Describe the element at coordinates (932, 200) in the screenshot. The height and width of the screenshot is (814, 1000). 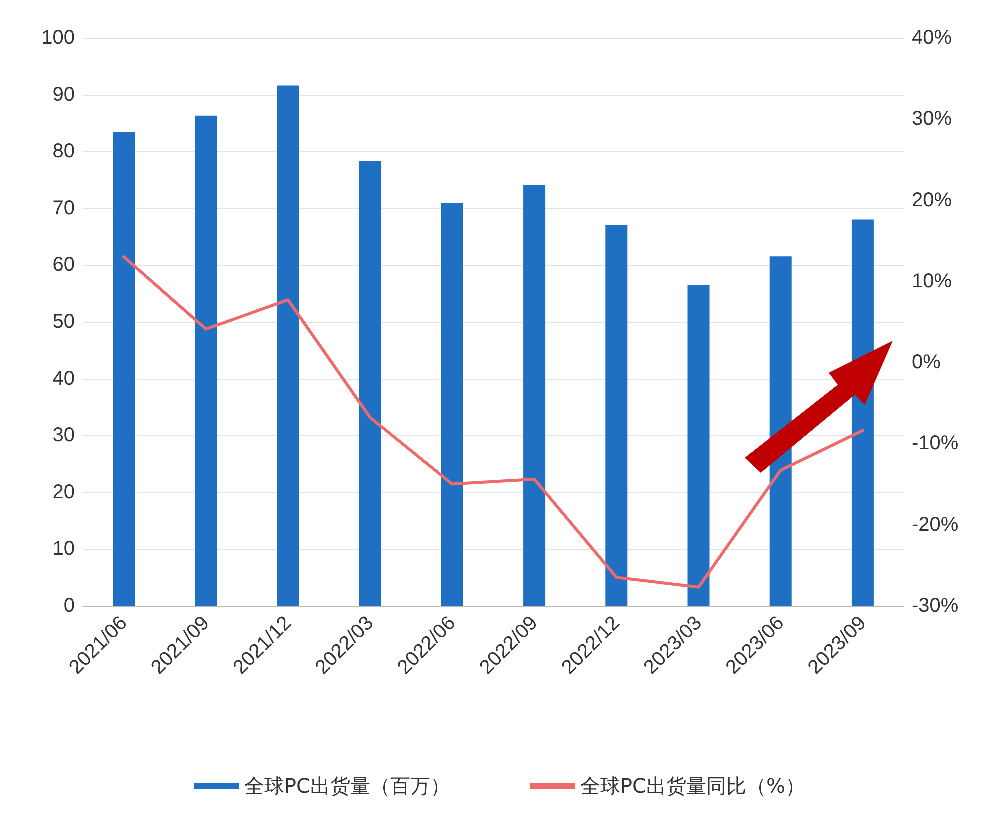
I see `y2-tick-label: 20%` at that location.